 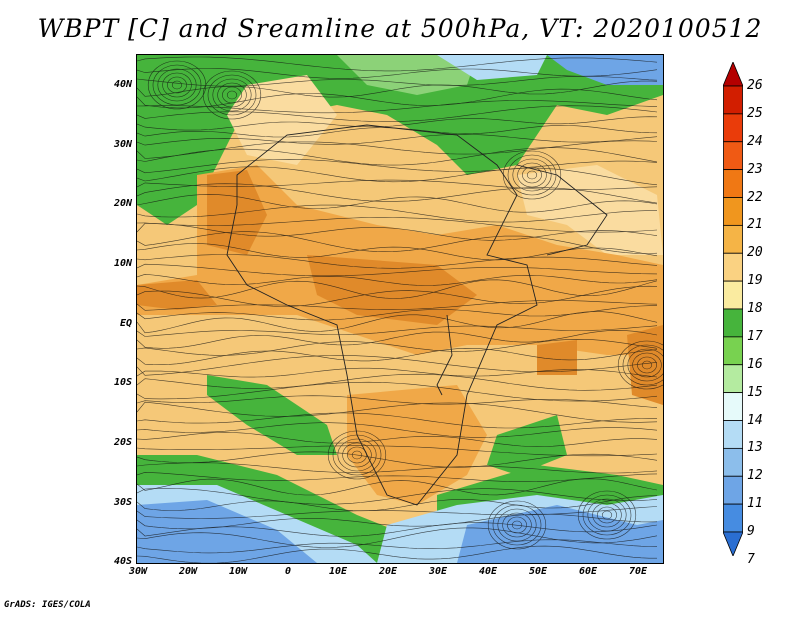 What do you see at coordinates (122, 84) in the screenshot?
I see `lat-label-40n: 40N` at bounding box center [122, 84].